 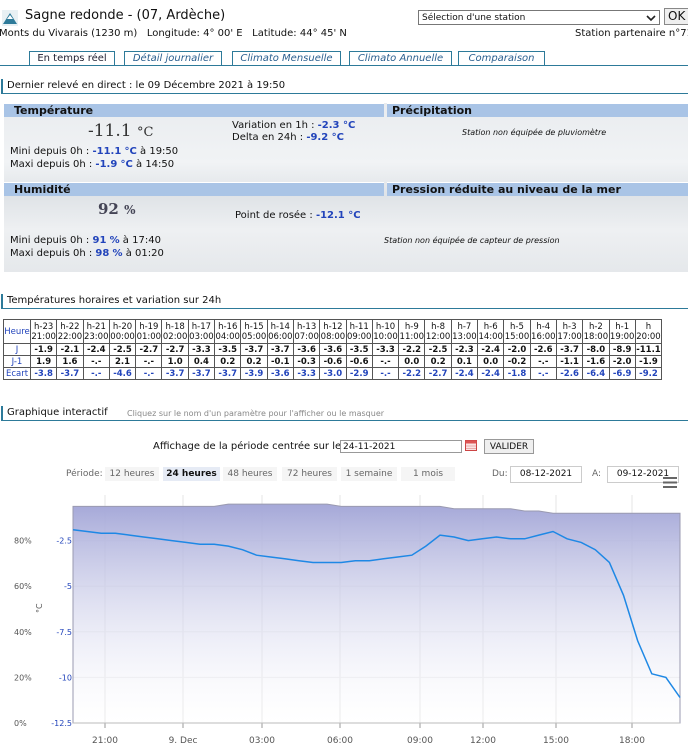 I want to click on x-tick-label: 18:00, so click(x=632, y=741).